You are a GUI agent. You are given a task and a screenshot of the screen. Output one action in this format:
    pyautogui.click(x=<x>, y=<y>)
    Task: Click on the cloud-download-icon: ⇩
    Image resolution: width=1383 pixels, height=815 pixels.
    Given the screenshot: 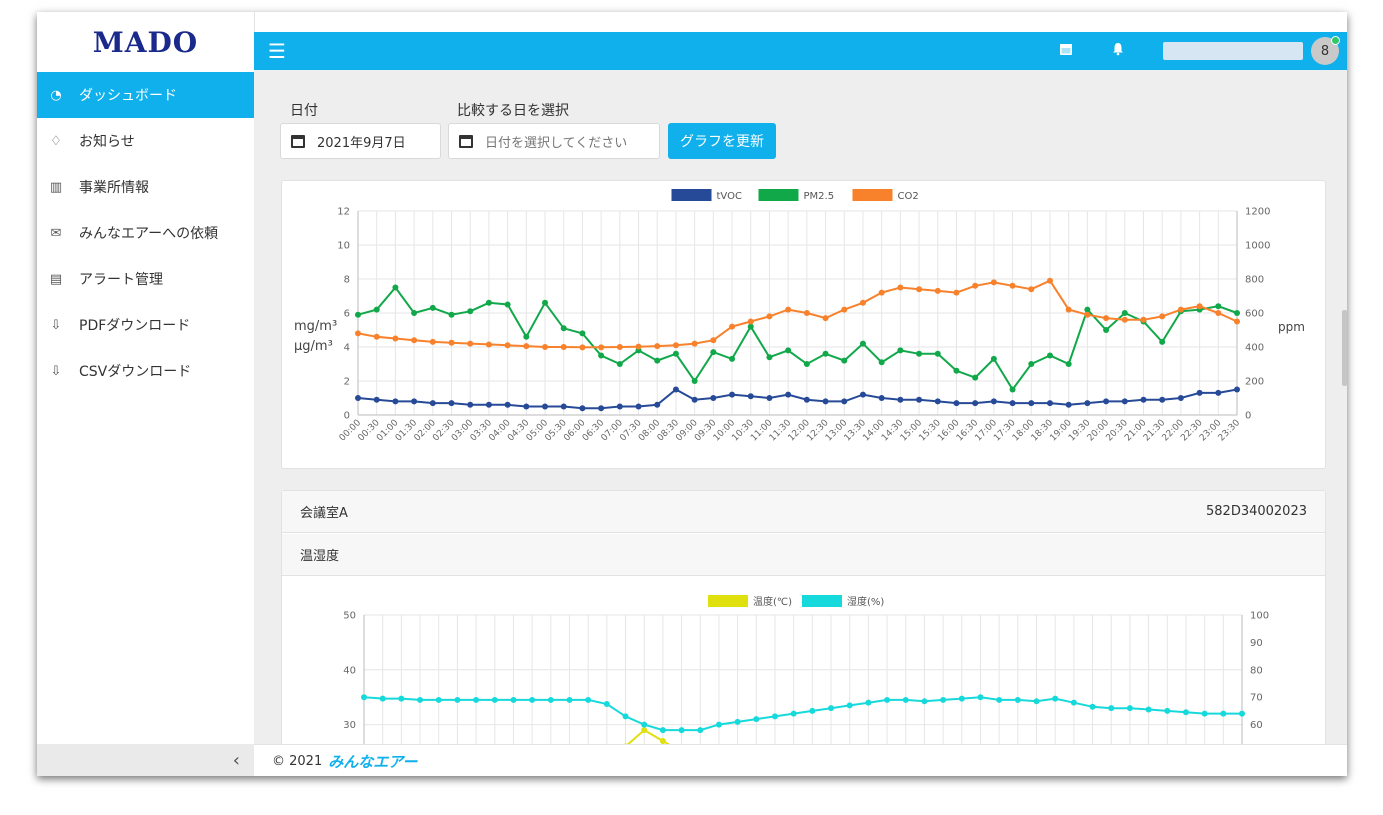 What is the action you would take?
    pyautogui.click(x=56, y=325)
    